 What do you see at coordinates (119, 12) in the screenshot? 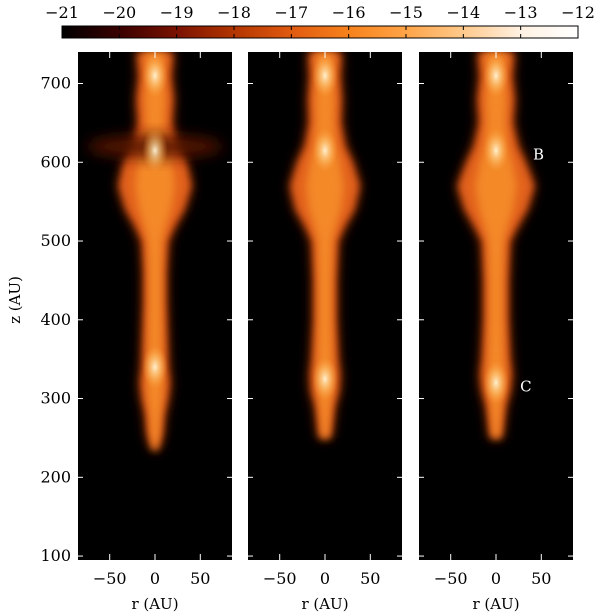
I see `colorbar-tick-label: −20` at bounding box center [119, 12].